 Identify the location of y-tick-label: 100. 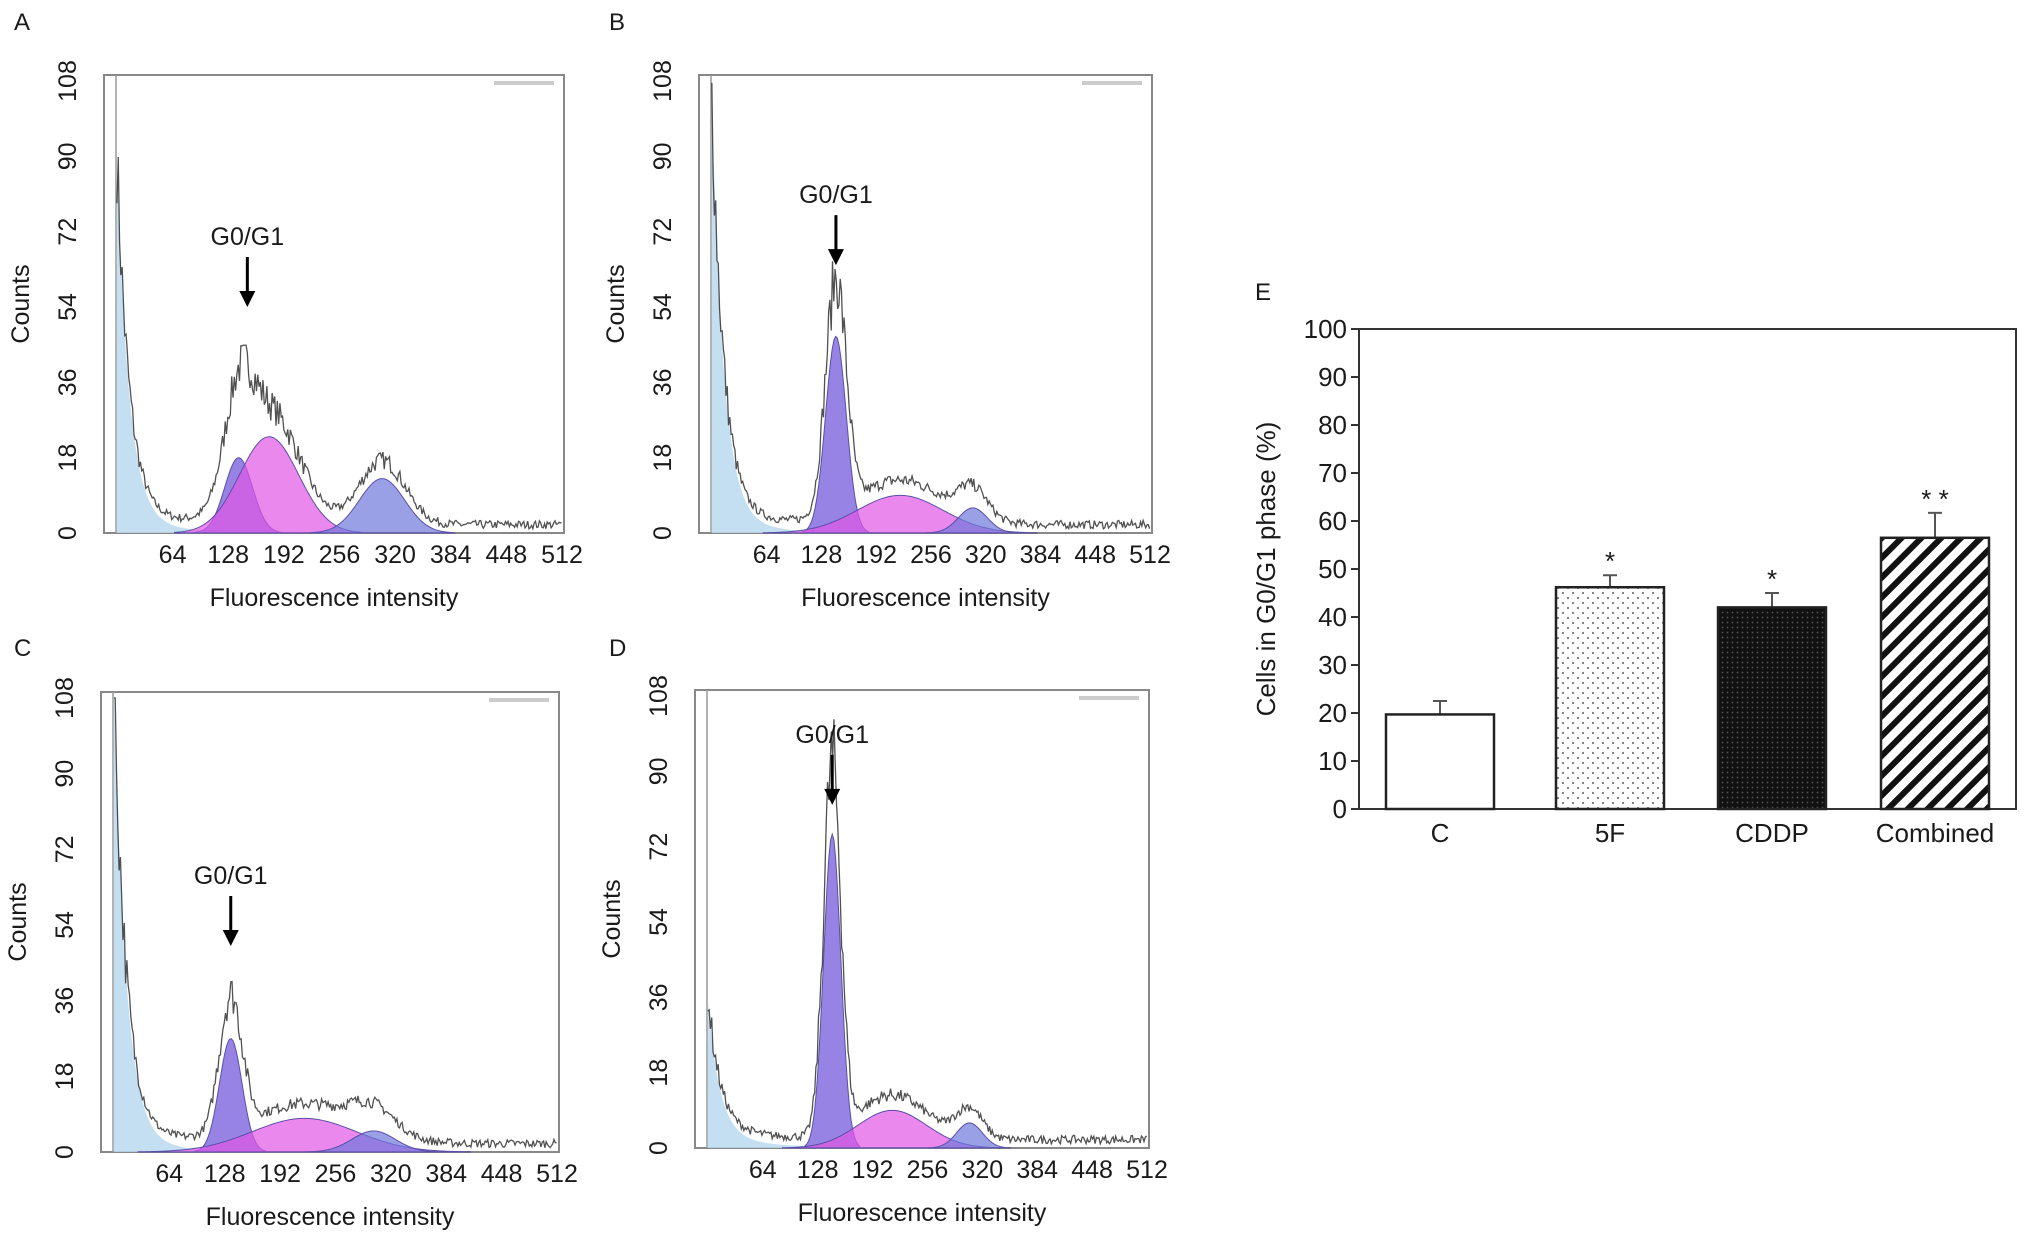
(1325, 329).